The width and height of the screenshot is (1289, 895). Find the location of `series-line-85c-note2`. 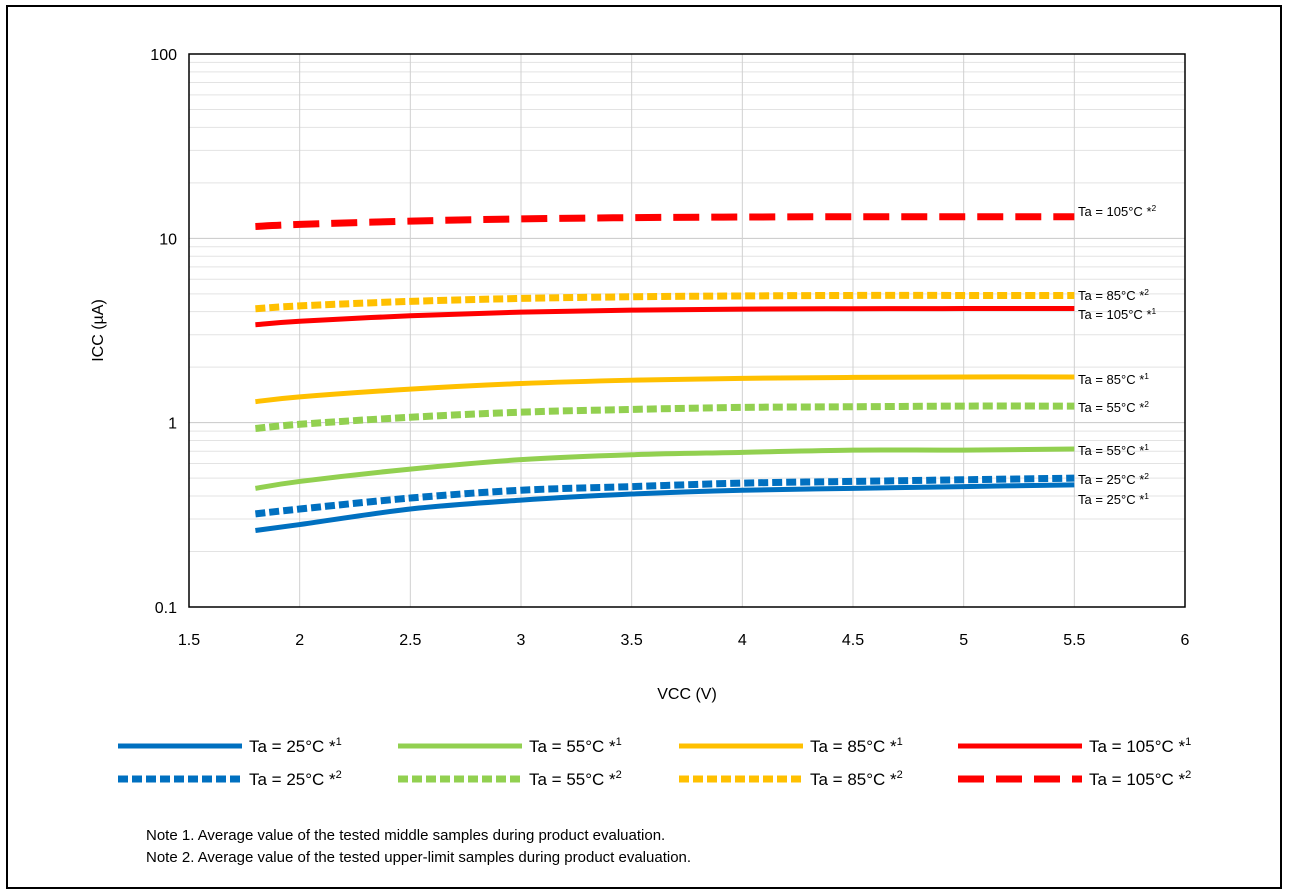

series-line-85c-note2 is located at coordinates (665, 302).